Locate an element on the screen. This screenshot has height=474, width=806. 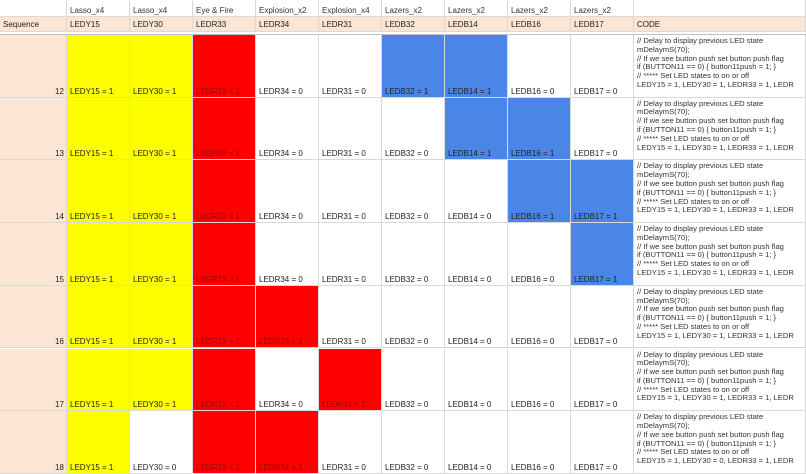
column-header-sequence: Sequence is located at coordinates (33, 24).